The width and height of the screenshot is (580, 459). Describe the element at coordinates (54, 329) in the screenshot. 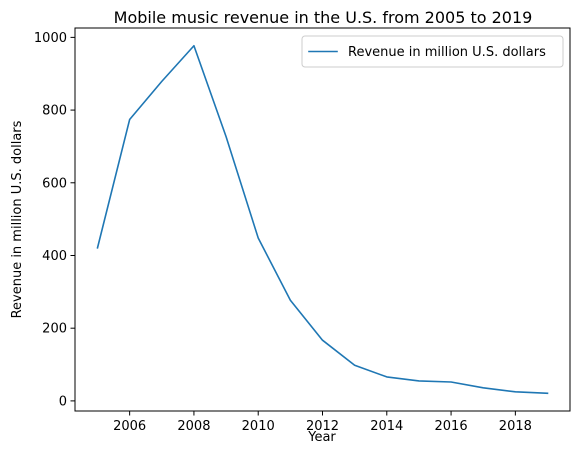

I see `y-tick-label: 200` at that location.